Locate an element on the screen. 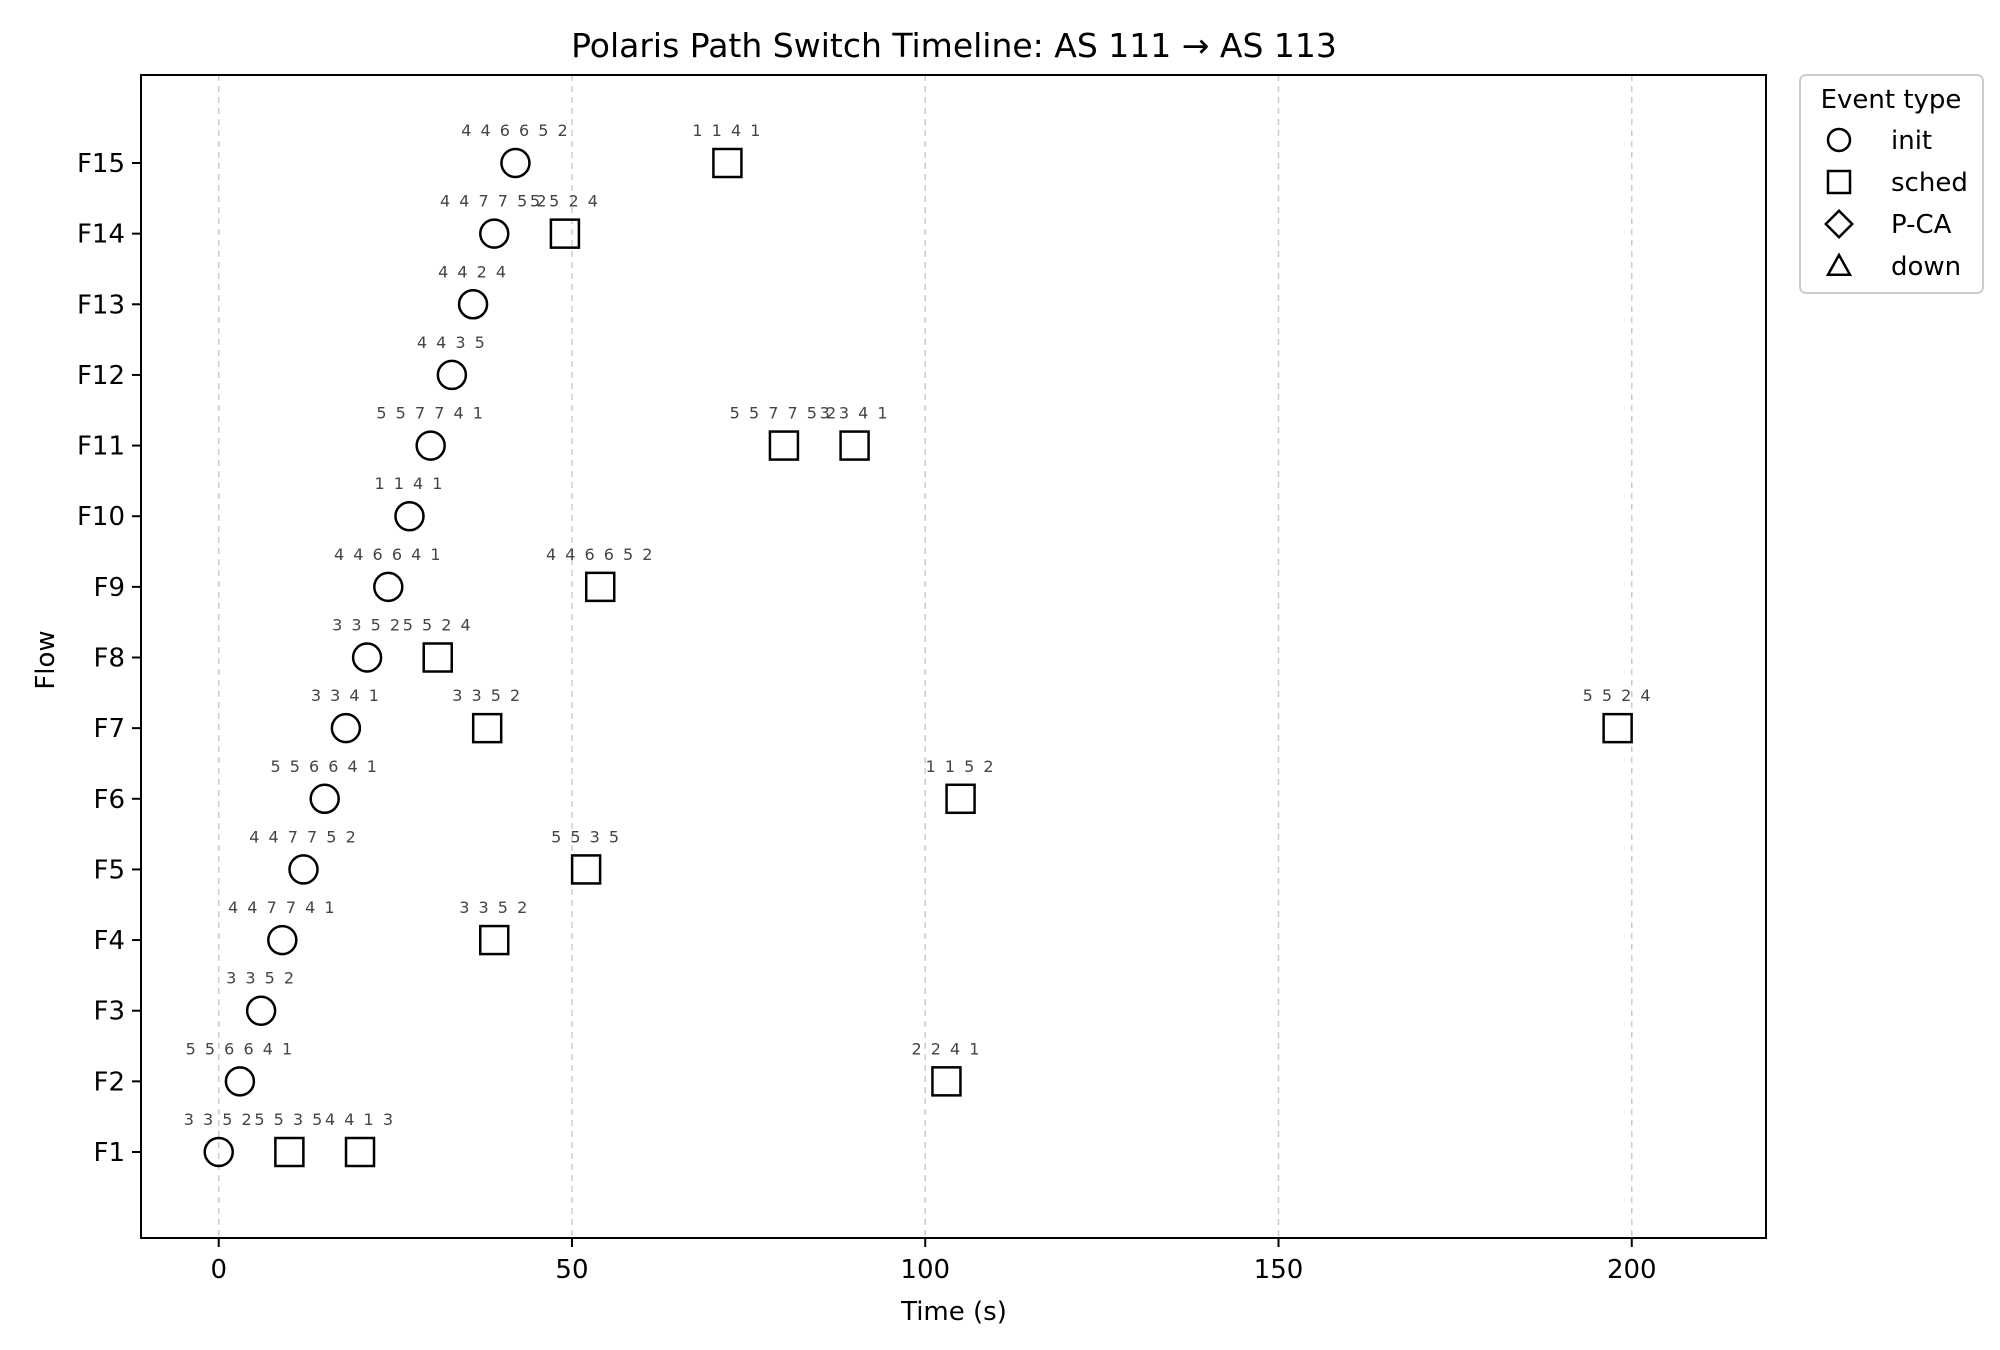  legend-square-marker is located at coordinates (1839, 182).